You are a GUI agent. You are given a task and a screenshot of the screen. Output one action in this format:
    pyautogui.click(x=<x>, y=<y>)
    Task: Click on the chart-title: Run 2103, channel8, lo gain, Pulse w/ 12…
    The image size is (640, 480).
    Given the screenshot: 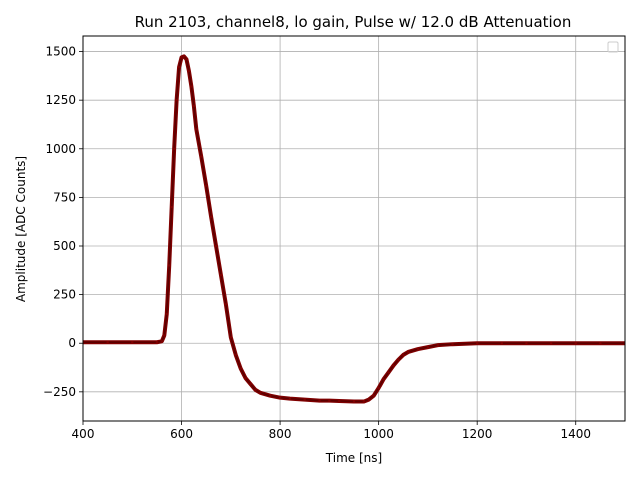 What is the action you would take?
    pyautogui.click(x=353, y=22)
    